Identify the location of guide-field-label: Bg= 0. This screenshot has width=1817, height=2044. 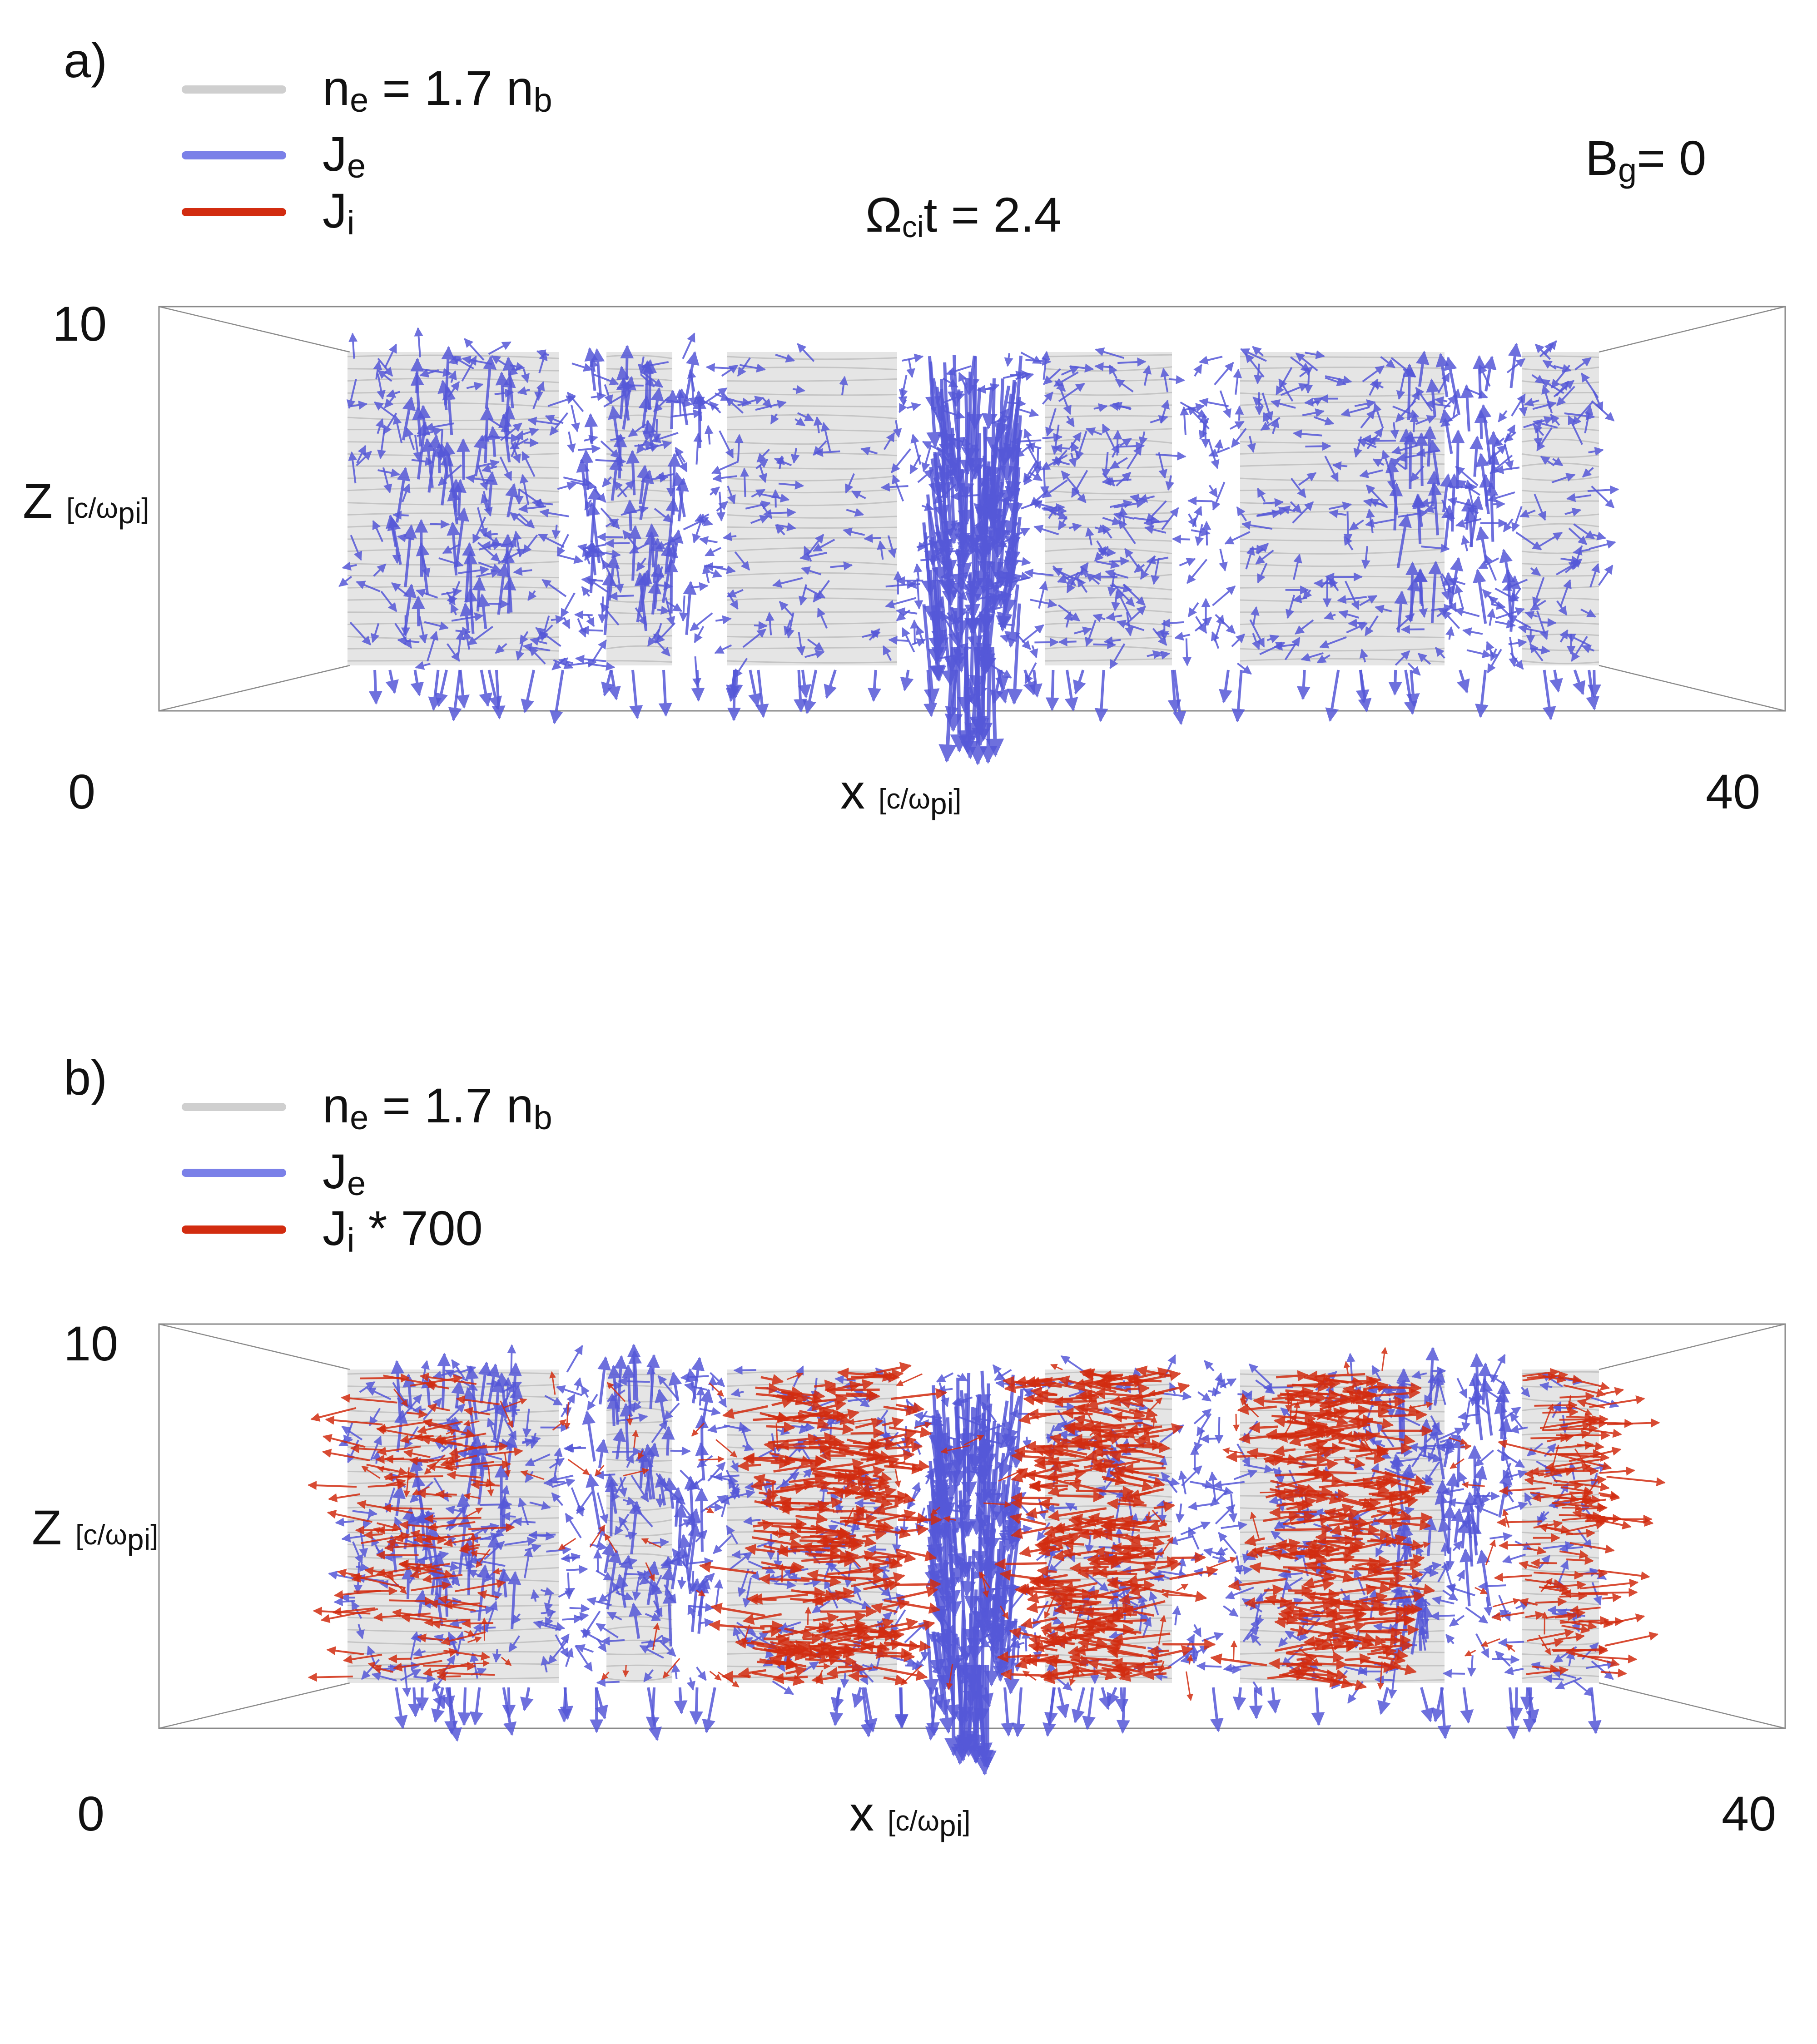
(1646, 159).